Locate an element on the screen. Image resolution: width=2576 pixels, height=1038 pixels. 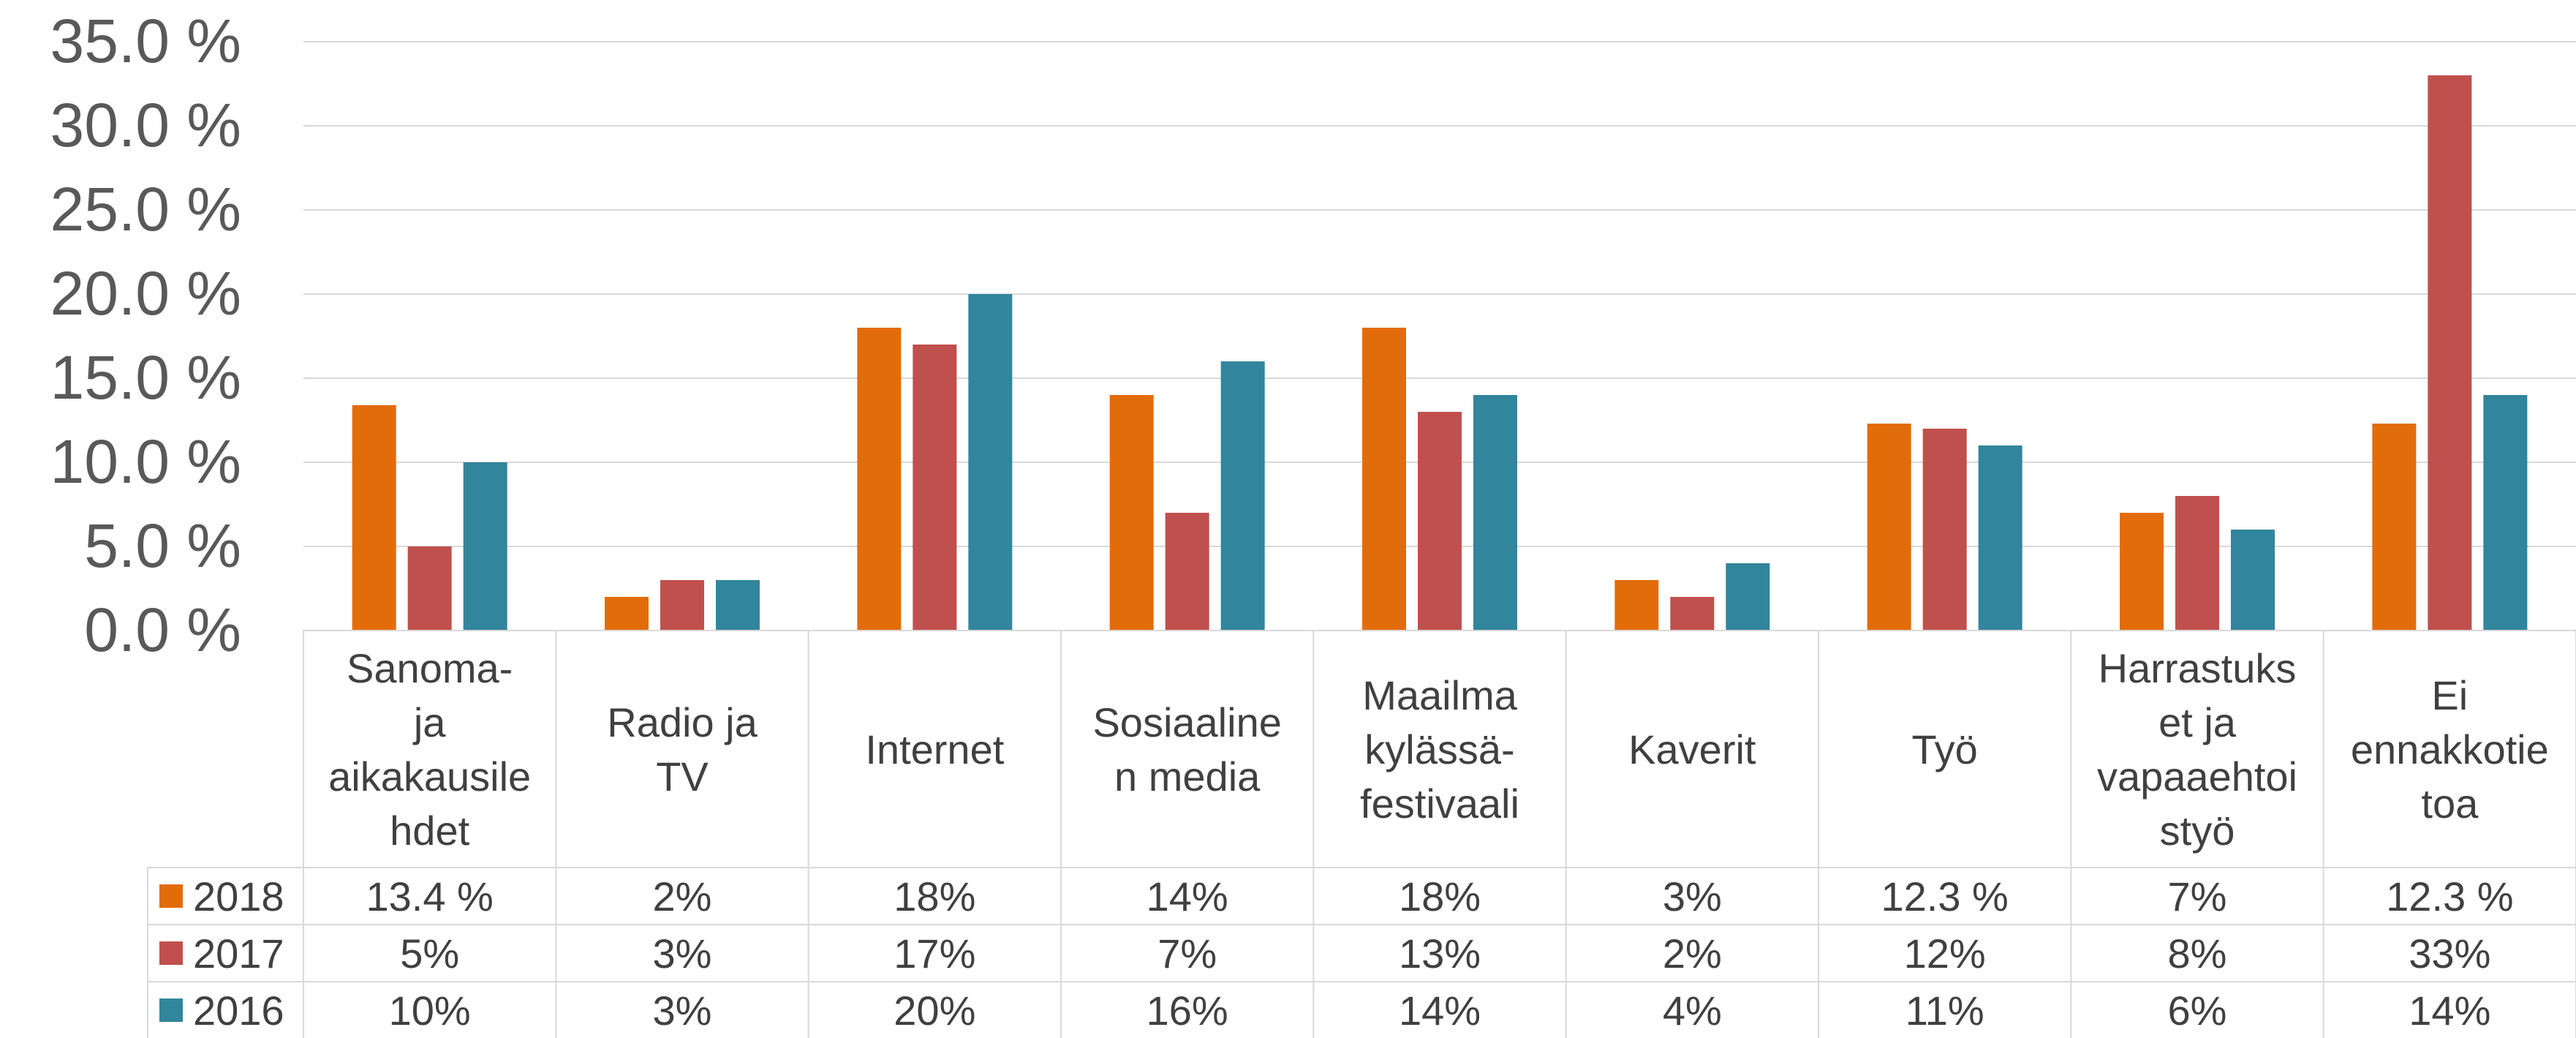
legend-label: 2016 is located at coordinates (238, 1011).